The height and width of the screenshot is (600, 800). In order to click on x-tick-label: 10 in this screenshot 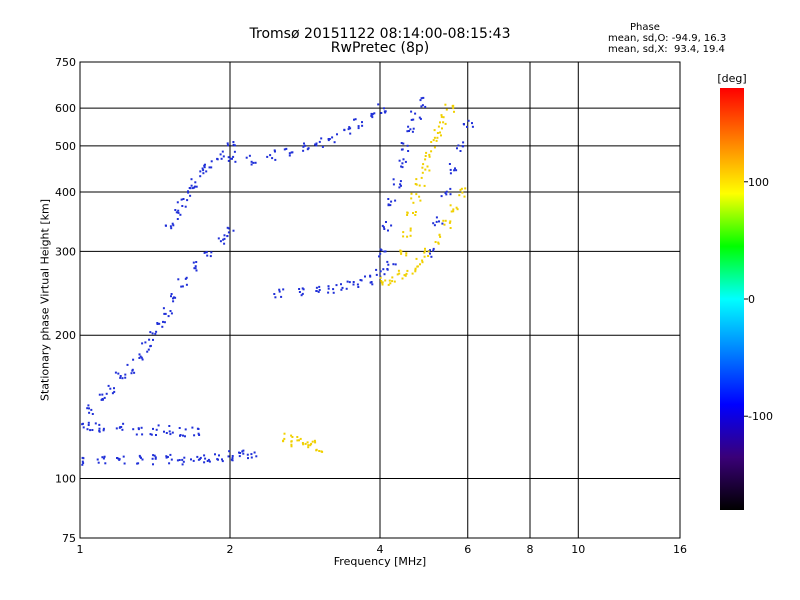, I will do `click(578, 549)`.